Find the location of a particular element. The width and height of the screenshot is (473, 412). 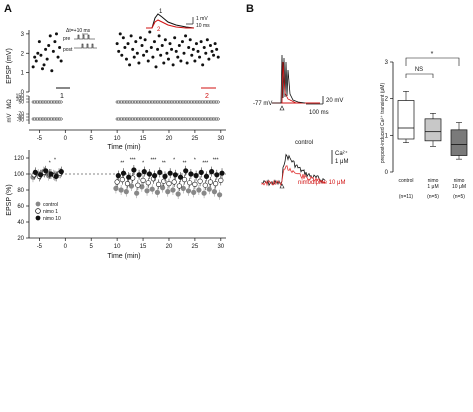

rm-unit-label: MΩ is located at coordinates (10, 104).